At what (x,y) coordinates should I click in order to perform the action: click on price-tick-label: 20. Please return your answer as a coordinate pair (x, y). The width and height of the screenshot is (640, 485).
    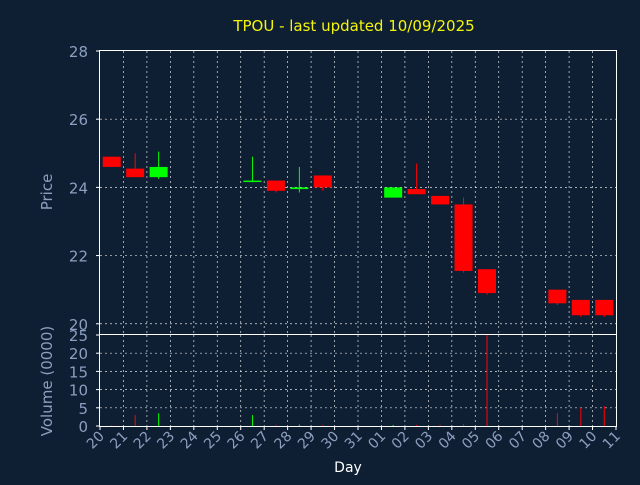
    Looking at the image, I should click on (78, 325).